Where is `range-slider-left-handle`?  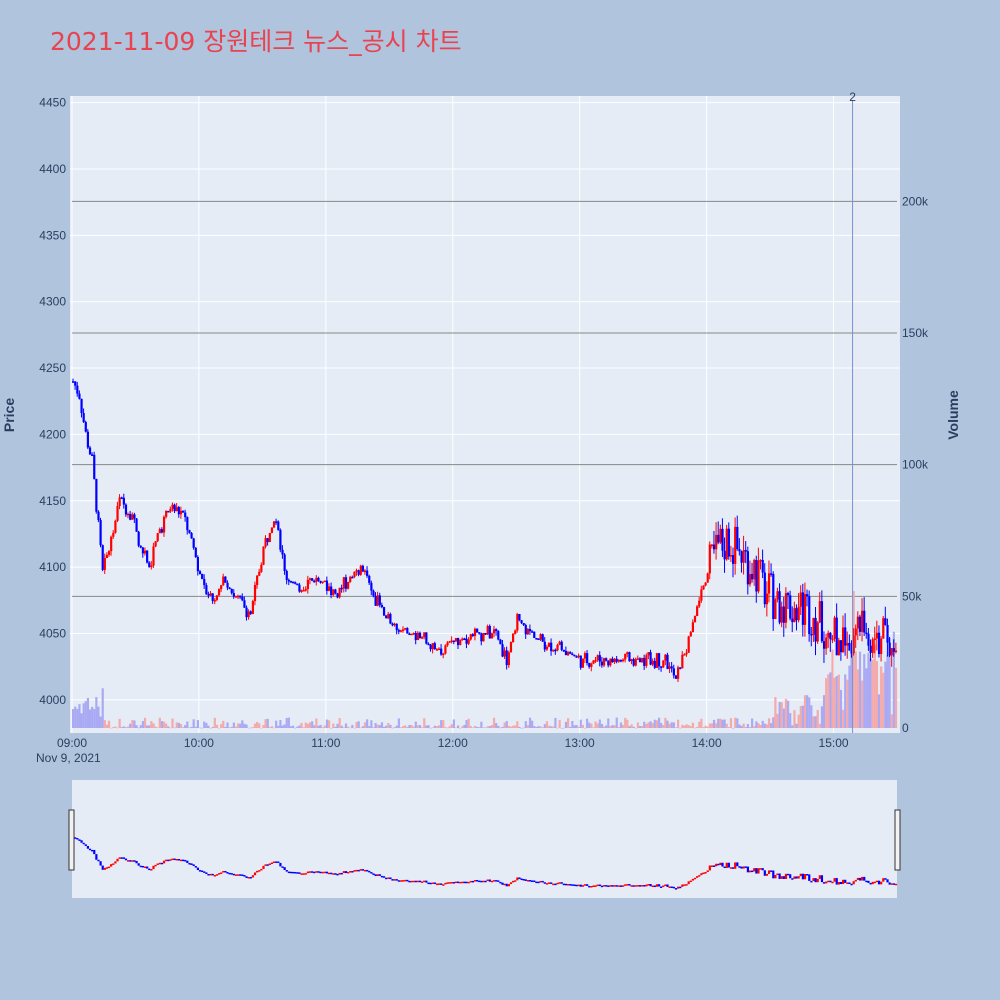
range-slider-left-handle is located at coordinates (71, 840).